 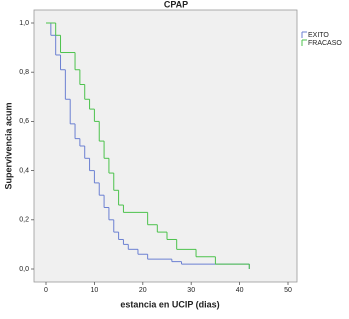 What do you see at coordinates (24, 121) in the screenshot?
I see `y-tick-label: 0,6` at bounding box center [24, 121].